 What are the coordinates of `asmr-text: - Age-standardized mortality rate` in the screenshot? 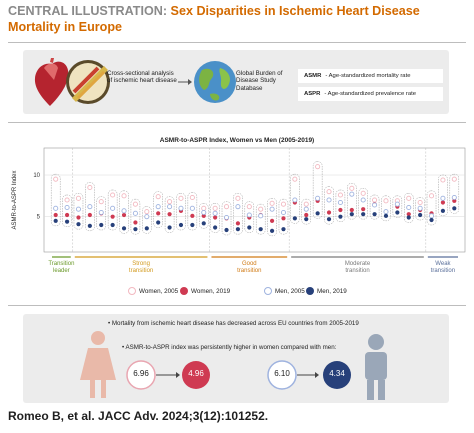 It's located at (368, 76).